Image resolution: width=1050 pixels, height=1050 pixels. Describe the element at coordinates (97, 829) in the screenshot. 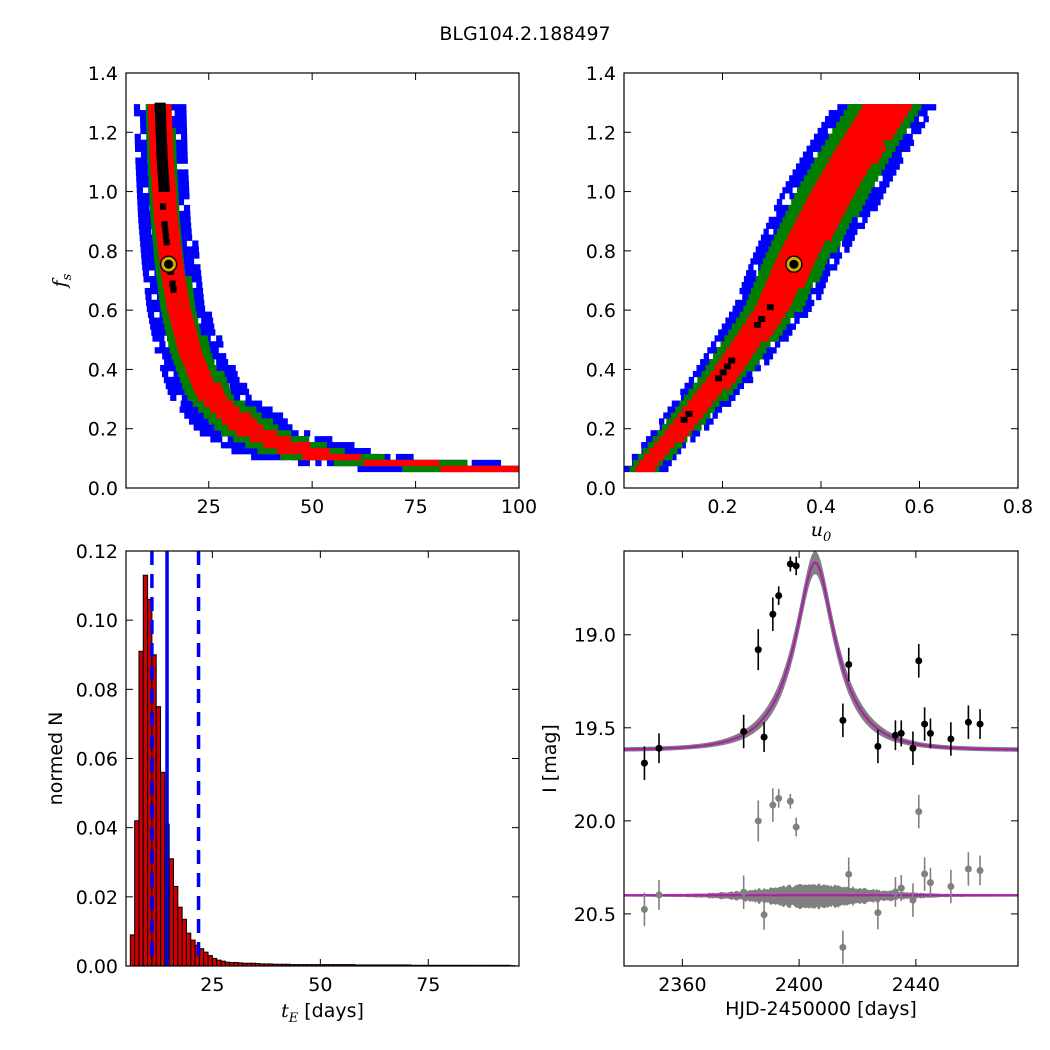

I see `y-tick-label: 0.04` at that location.